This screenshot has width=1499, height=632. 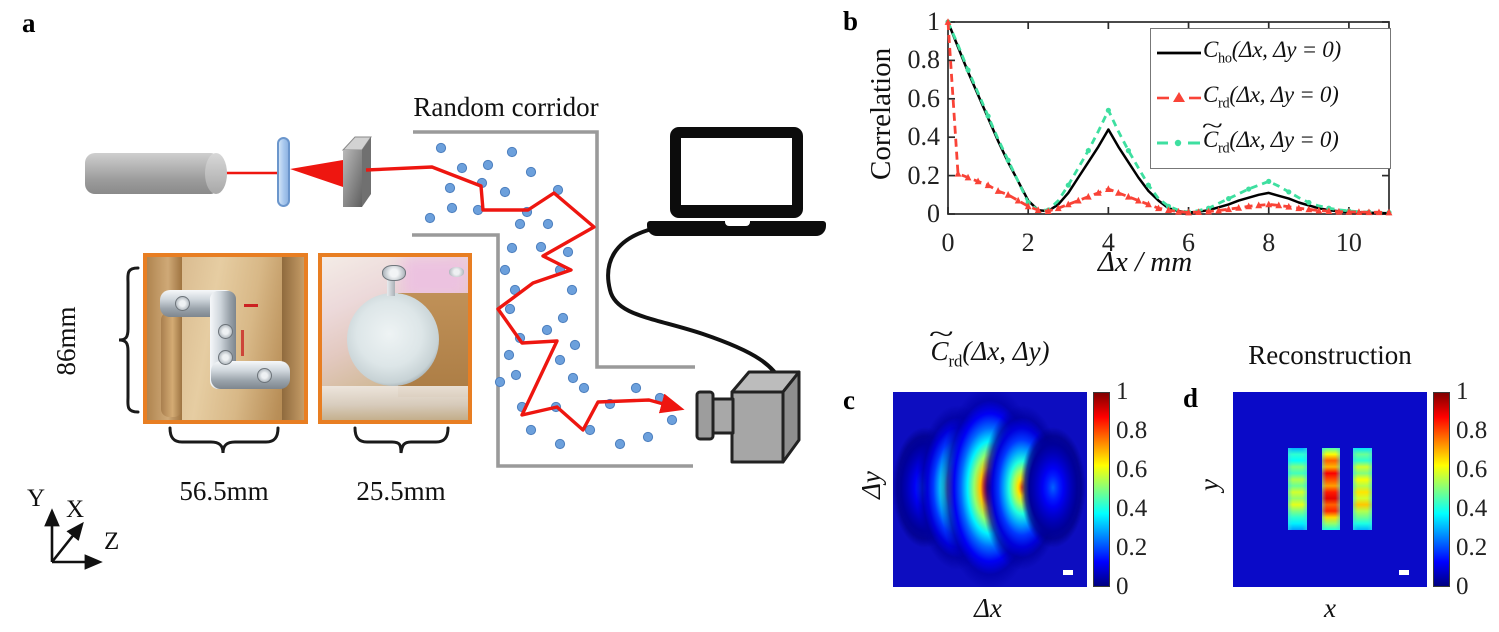 I want to click on x-tick-label: 6, so click(x=1189, y=242).